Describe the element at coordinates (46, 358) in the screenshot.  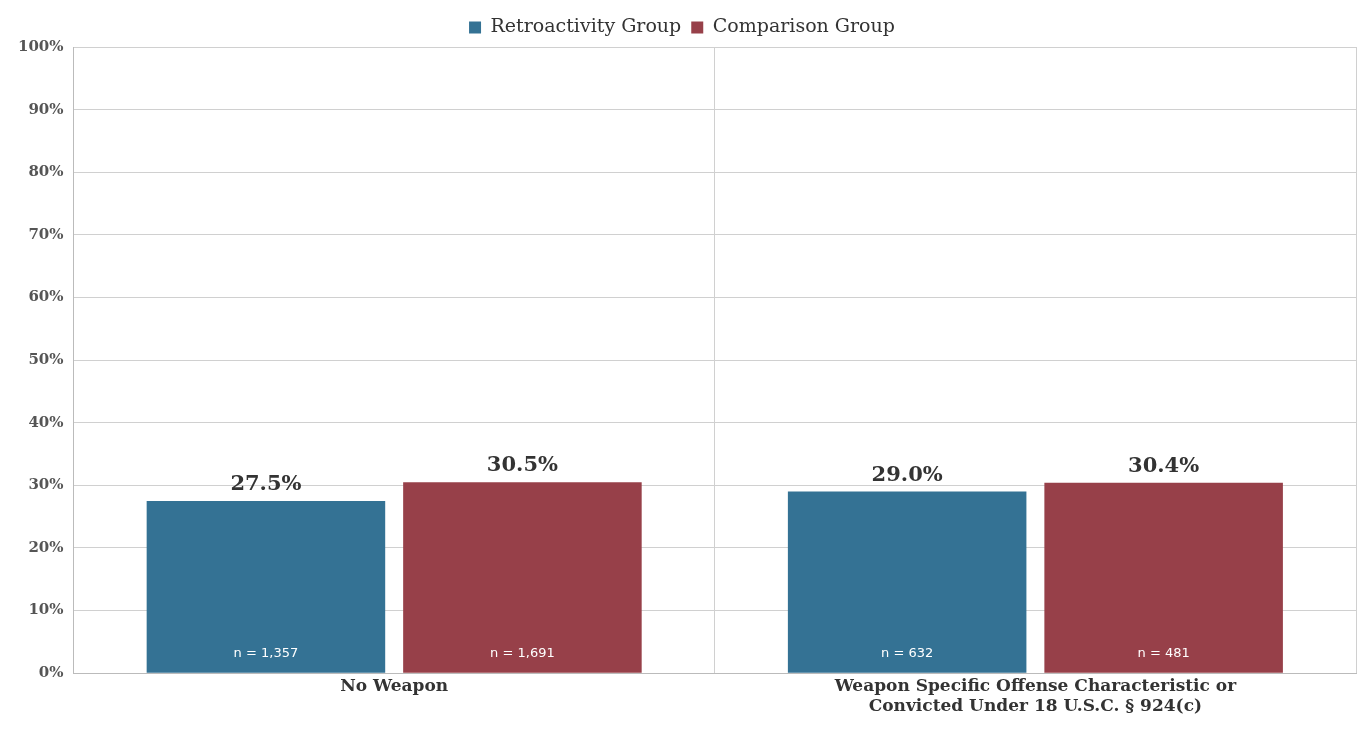
I see `y-tick-label: 50%` at that location.